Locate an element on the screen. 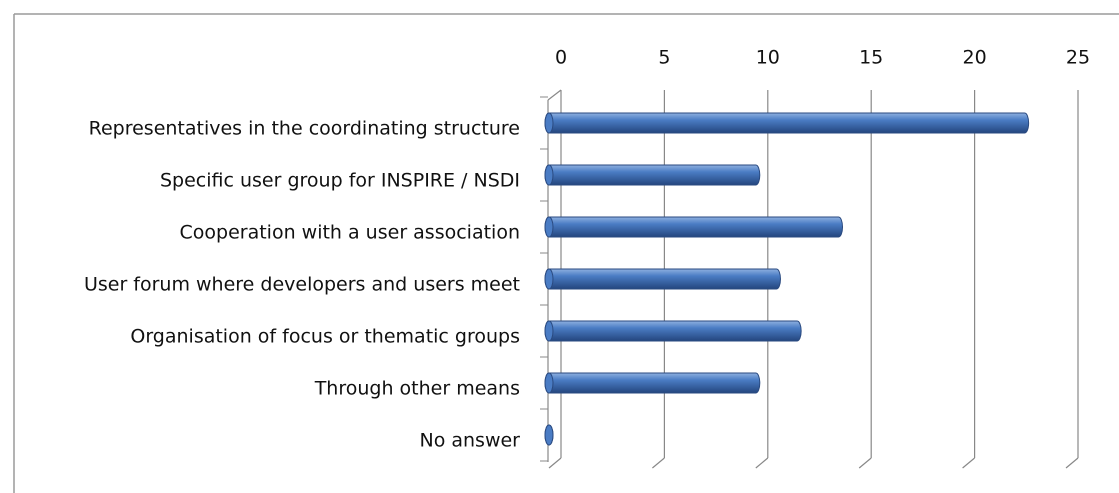 The width and height of the screenshot is (1119, 493). y-tick-label: Cooperation with a user association is located at coordinates (350, 233).